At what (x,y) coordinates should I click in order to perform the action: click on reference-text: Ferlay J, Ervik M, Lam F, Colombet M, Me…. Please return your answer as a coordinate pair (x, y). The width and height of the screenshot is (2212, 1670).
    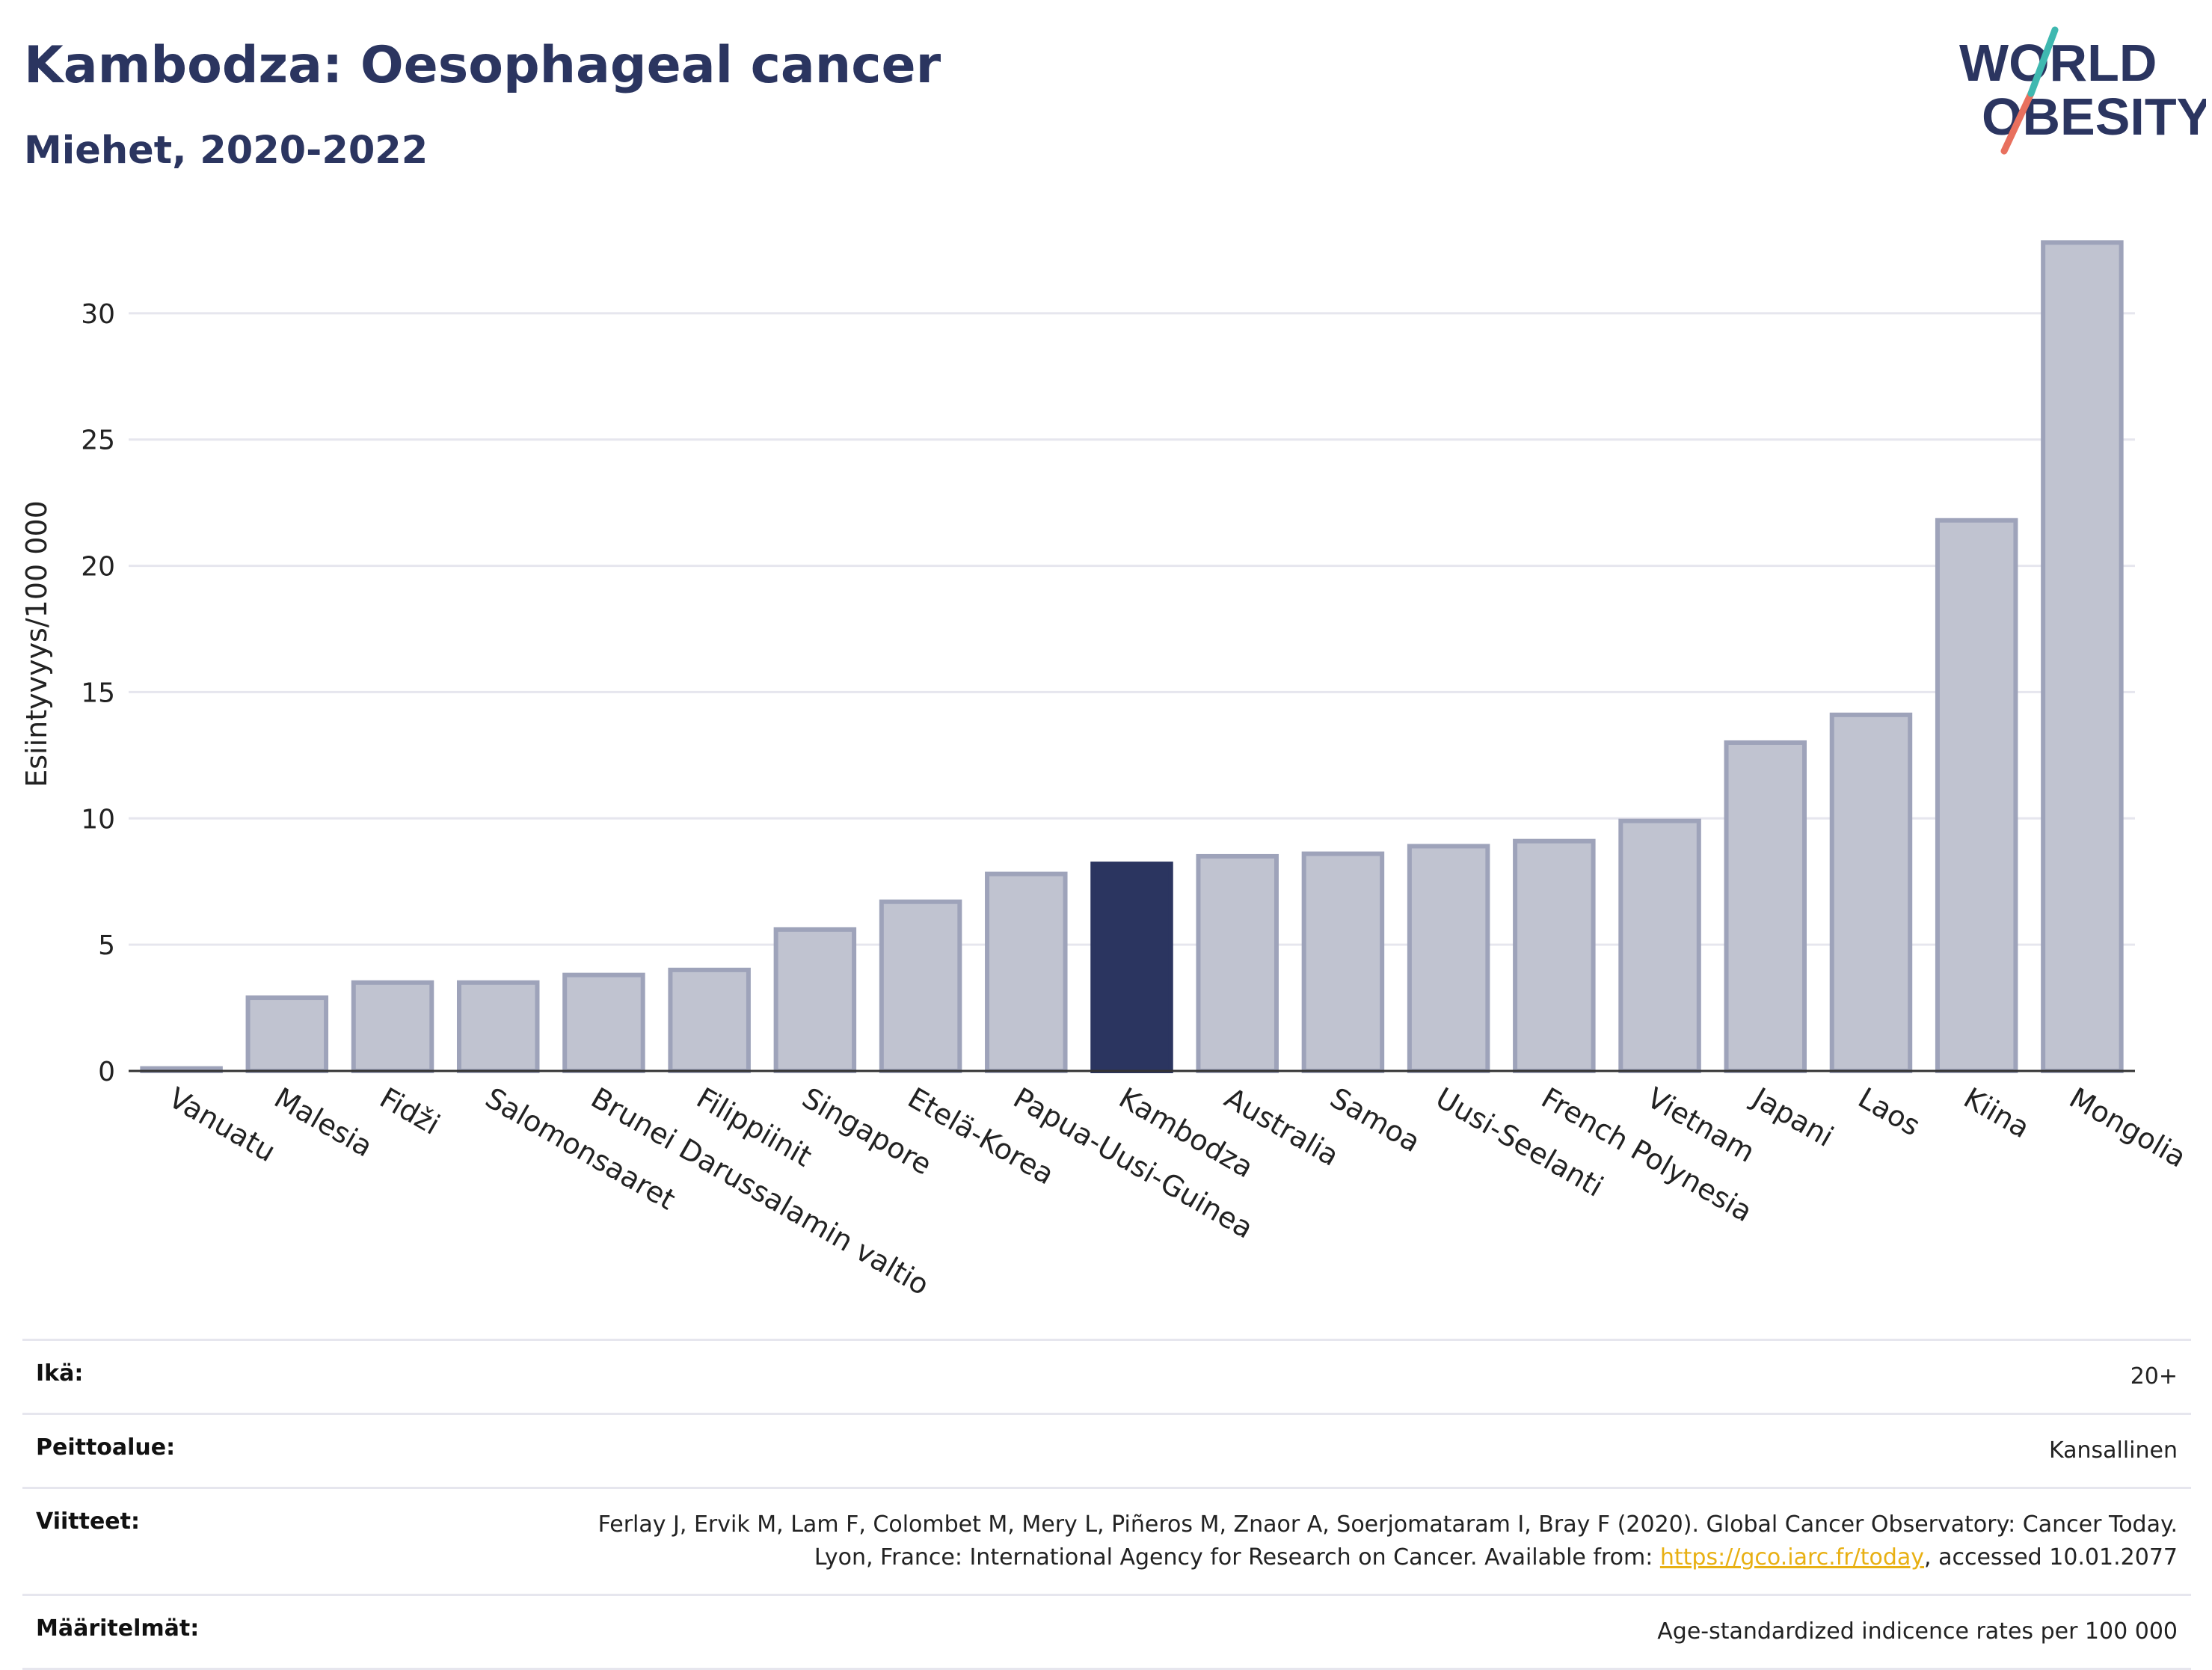
    Looking at the image, I should click on (1387, 1541).